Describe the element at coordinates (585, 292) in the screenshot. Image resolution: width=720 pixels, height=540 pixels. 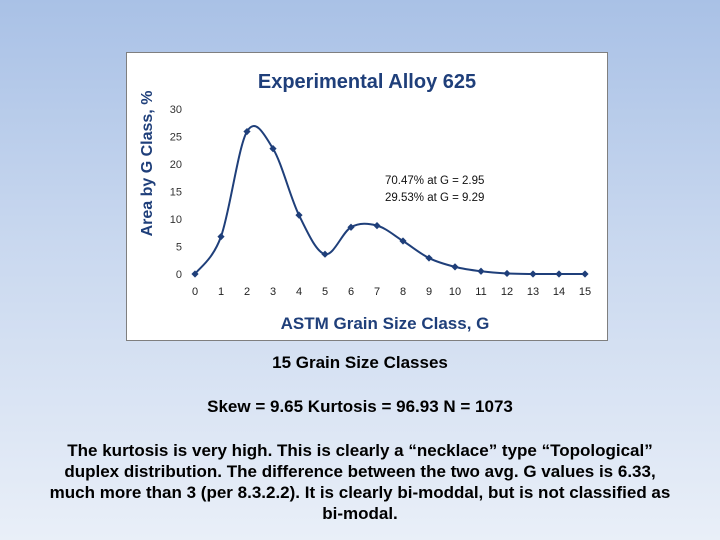
I see `x-tick-label: 15` at that location.